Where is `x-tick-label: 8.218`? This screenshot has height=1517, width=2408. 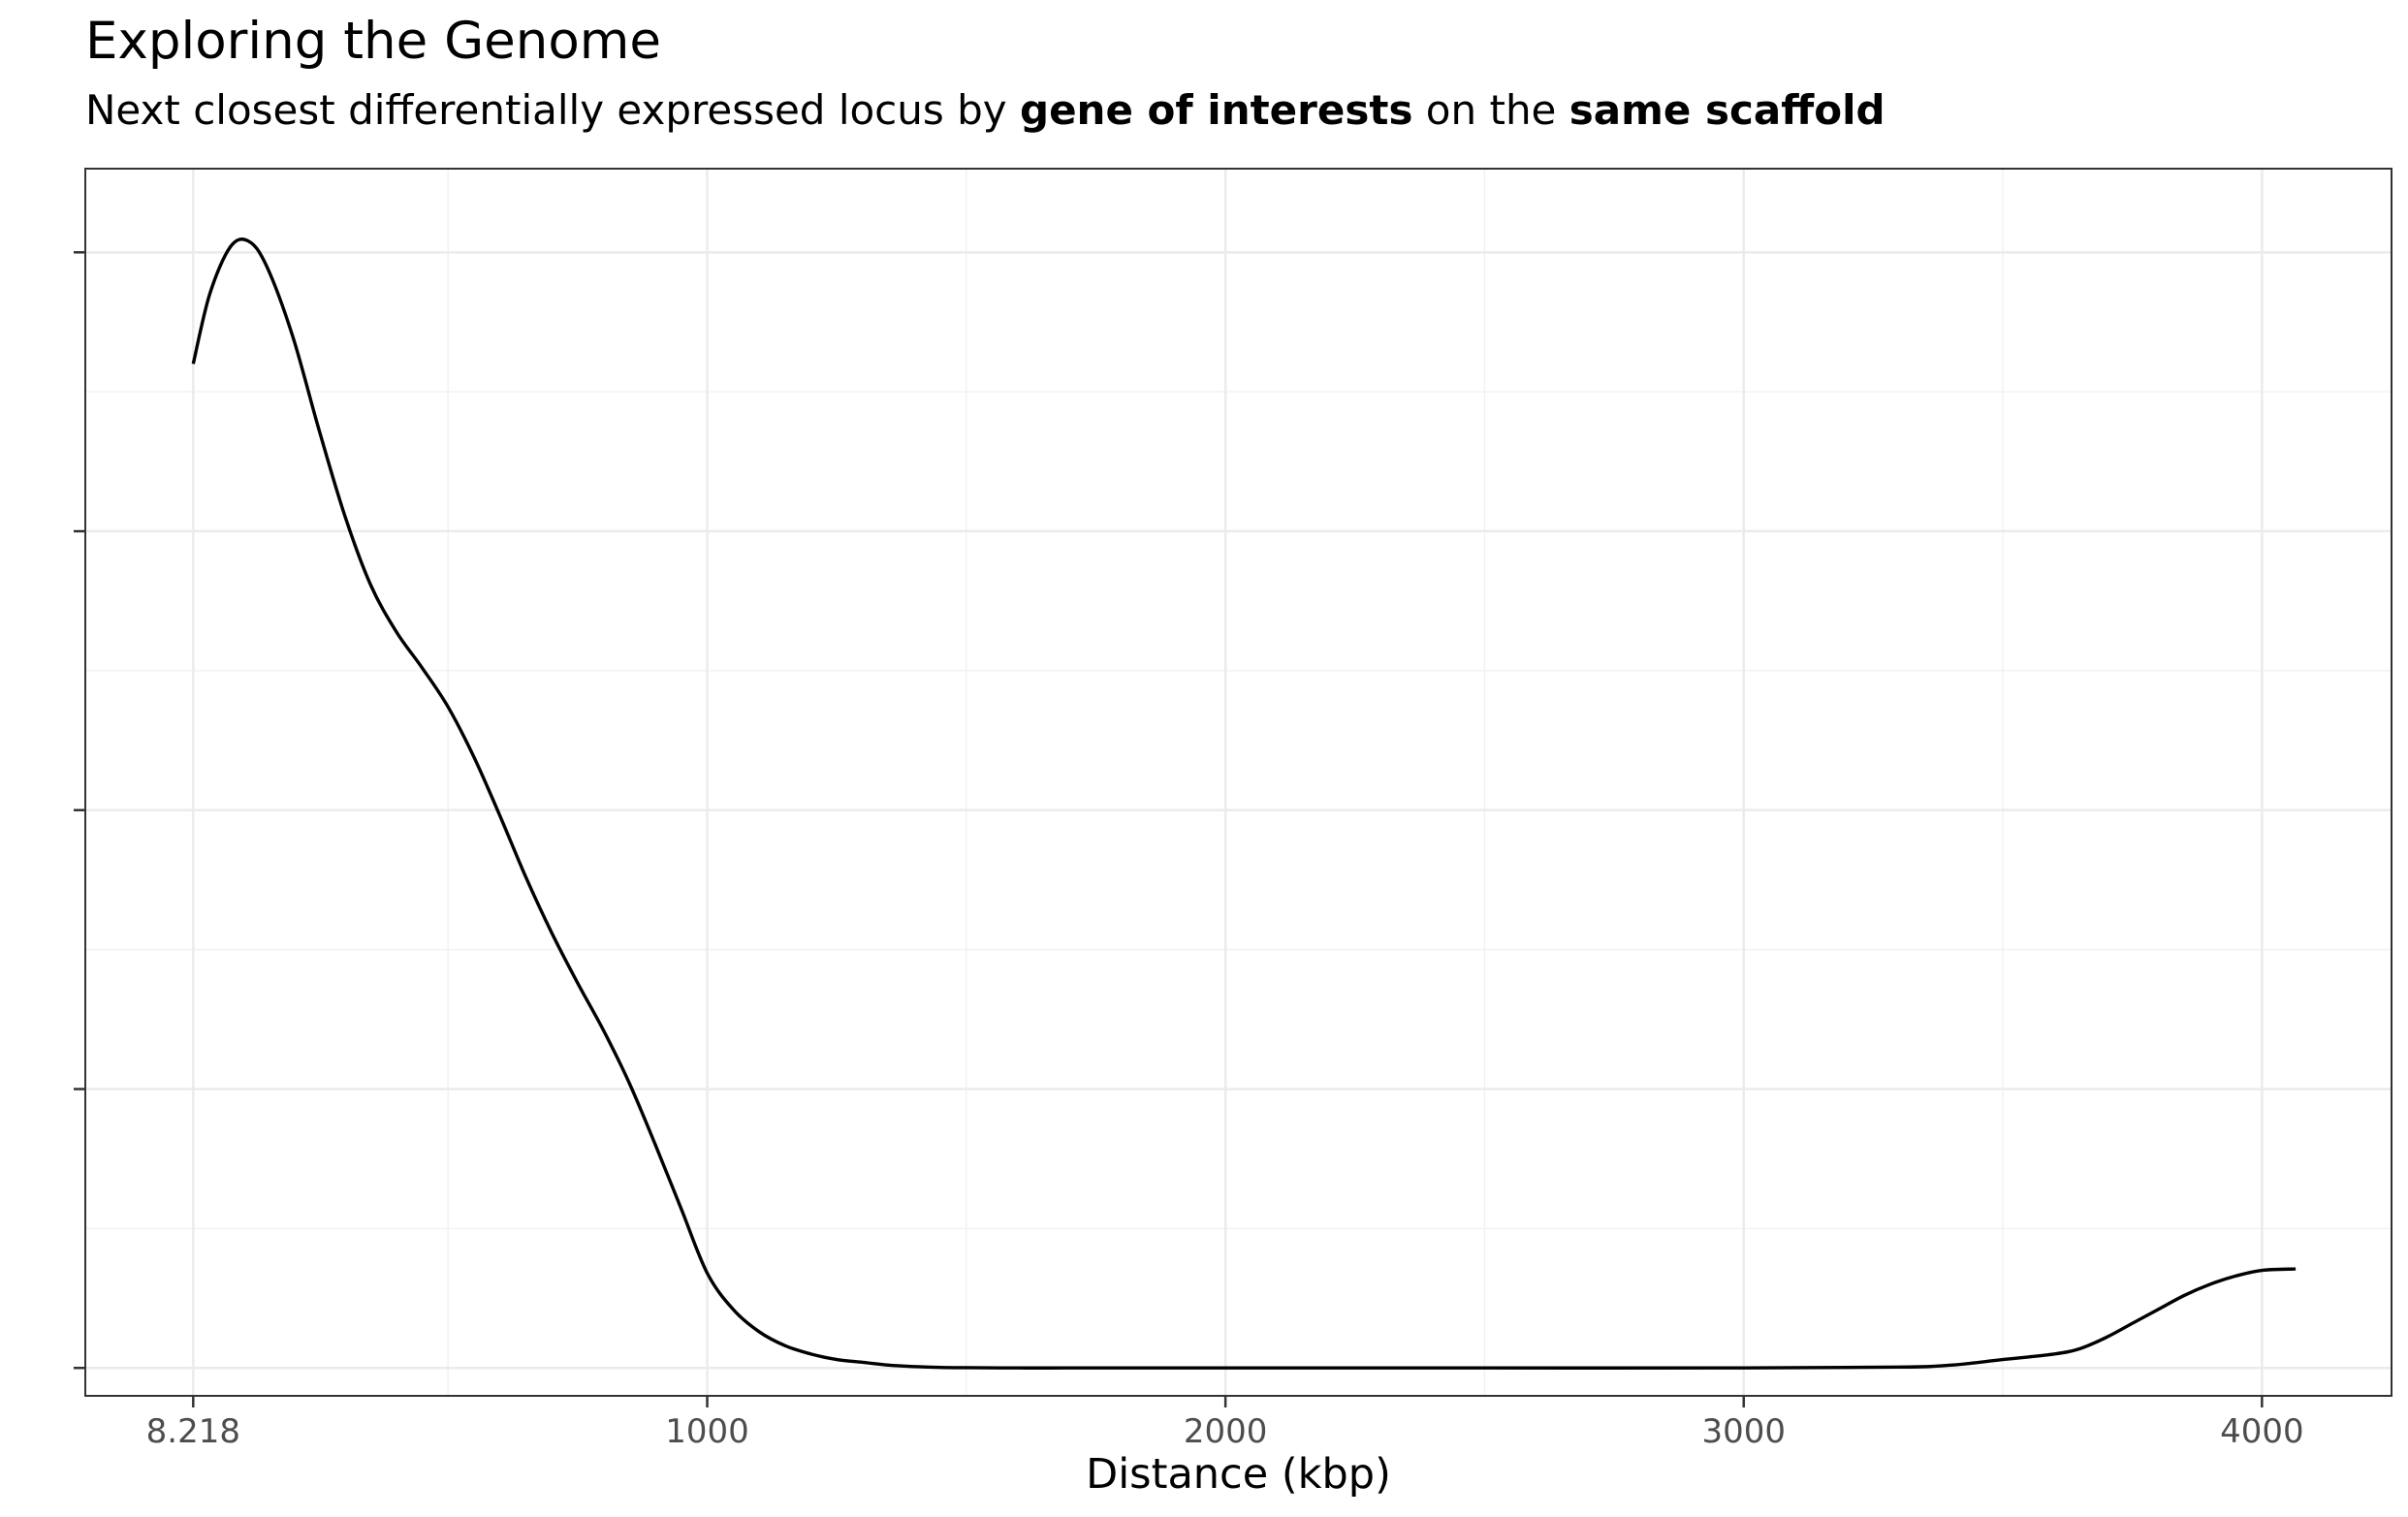 x-tick-label: 8.218 is located at coordinates (193, 1431).